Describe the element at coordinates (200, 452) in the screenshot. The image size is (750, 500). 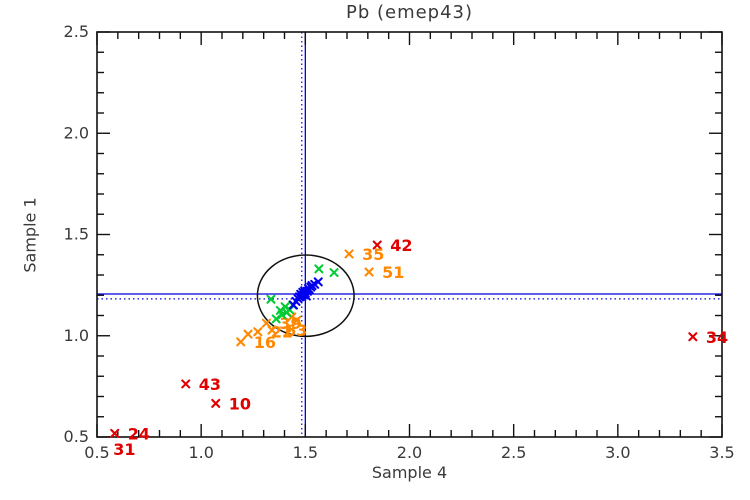
I see `x-tick-label: 1.0` at that location.